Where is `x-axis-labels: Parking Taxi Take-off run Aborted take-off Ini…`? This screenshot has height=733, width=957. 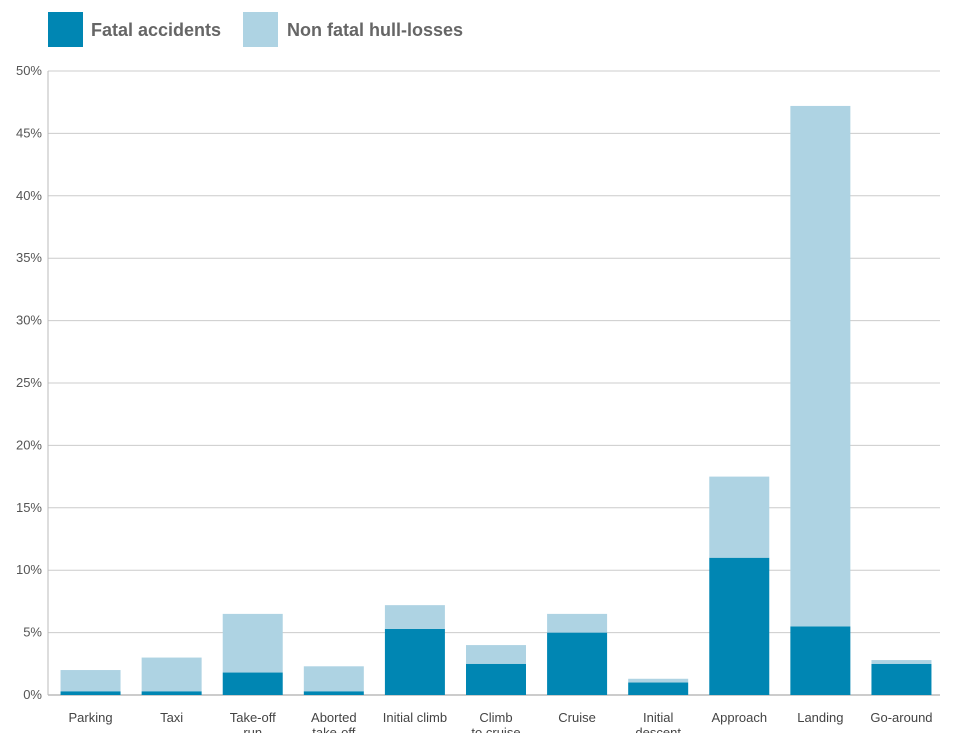
x-axis-labels: Parking Taxi Take-off run Aborted take-off Ini… is located at coordinates (501, 721).